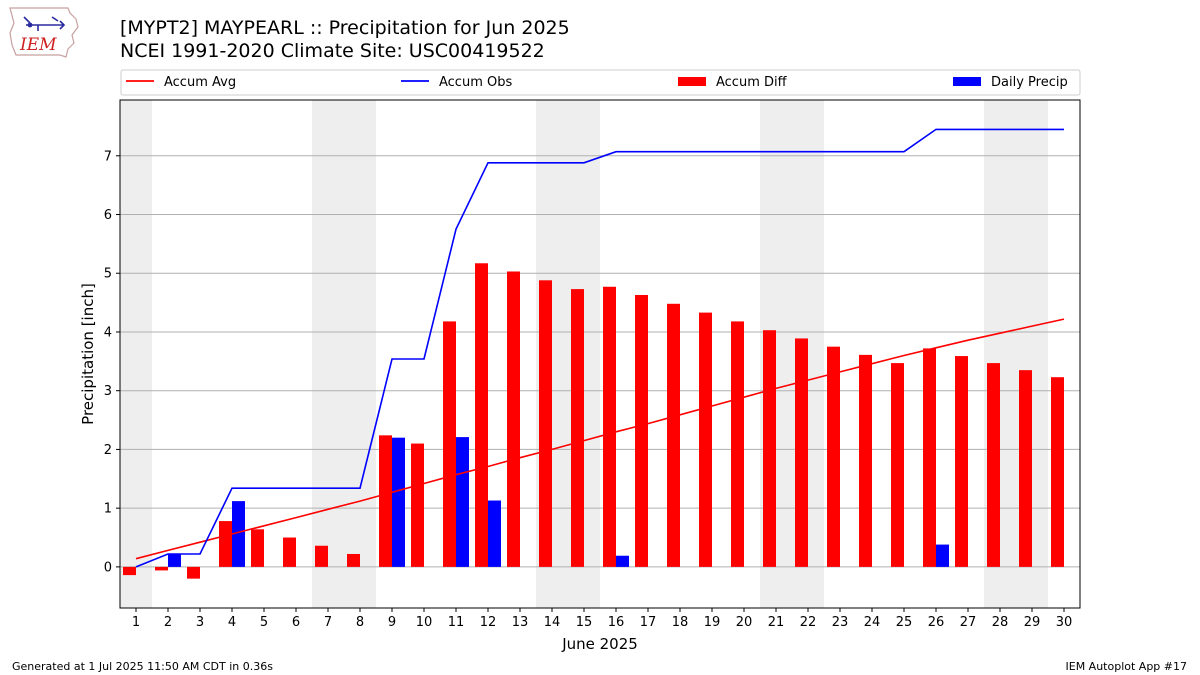  Describe the element at coordinates (44, 23) in the screenshot. I see `weather-symbols-icon` at that location.